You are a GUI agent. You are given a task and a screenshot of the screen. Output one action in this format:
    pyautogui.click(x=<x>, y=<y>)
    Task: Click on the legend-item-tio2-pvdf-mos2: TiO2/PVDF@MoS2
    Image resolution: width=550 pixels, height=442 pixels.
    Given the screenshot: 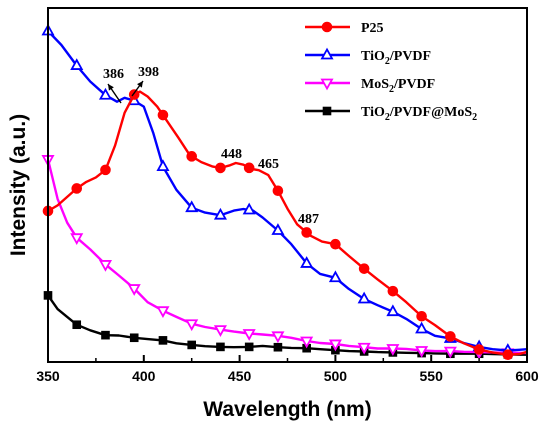 What is the action you would take?
    pyautogui.click(x=391, y=114)
    